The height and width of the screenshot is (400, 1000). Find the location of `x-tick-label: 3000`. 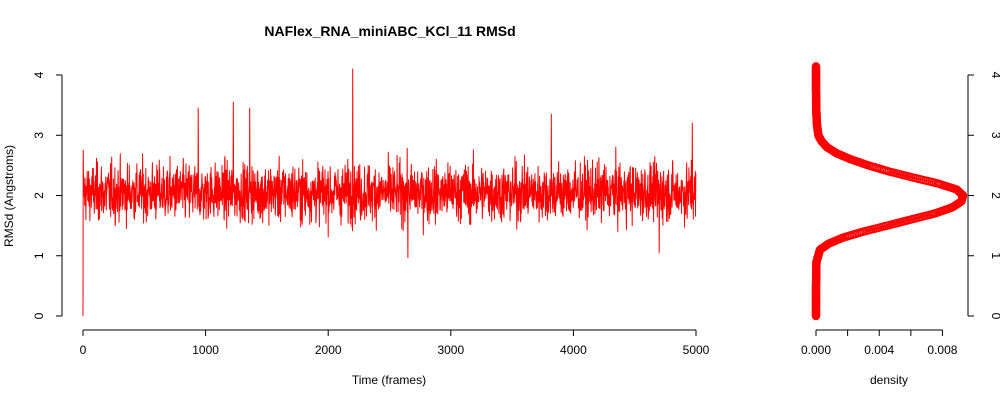

x-tick-label: 3000 is located at coordinates (450, 350).